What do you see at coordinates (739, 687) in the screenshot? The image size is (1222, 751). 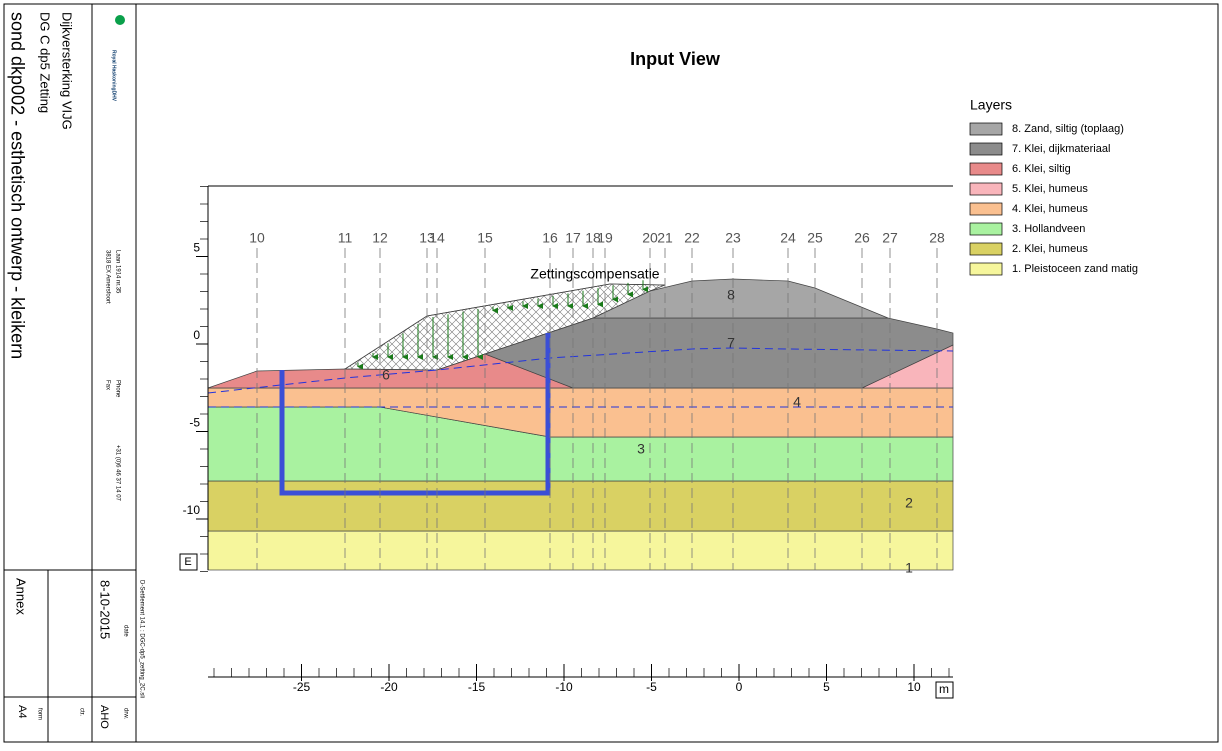 I see `x-tick-label: 0` at bounding box center [739, 687].